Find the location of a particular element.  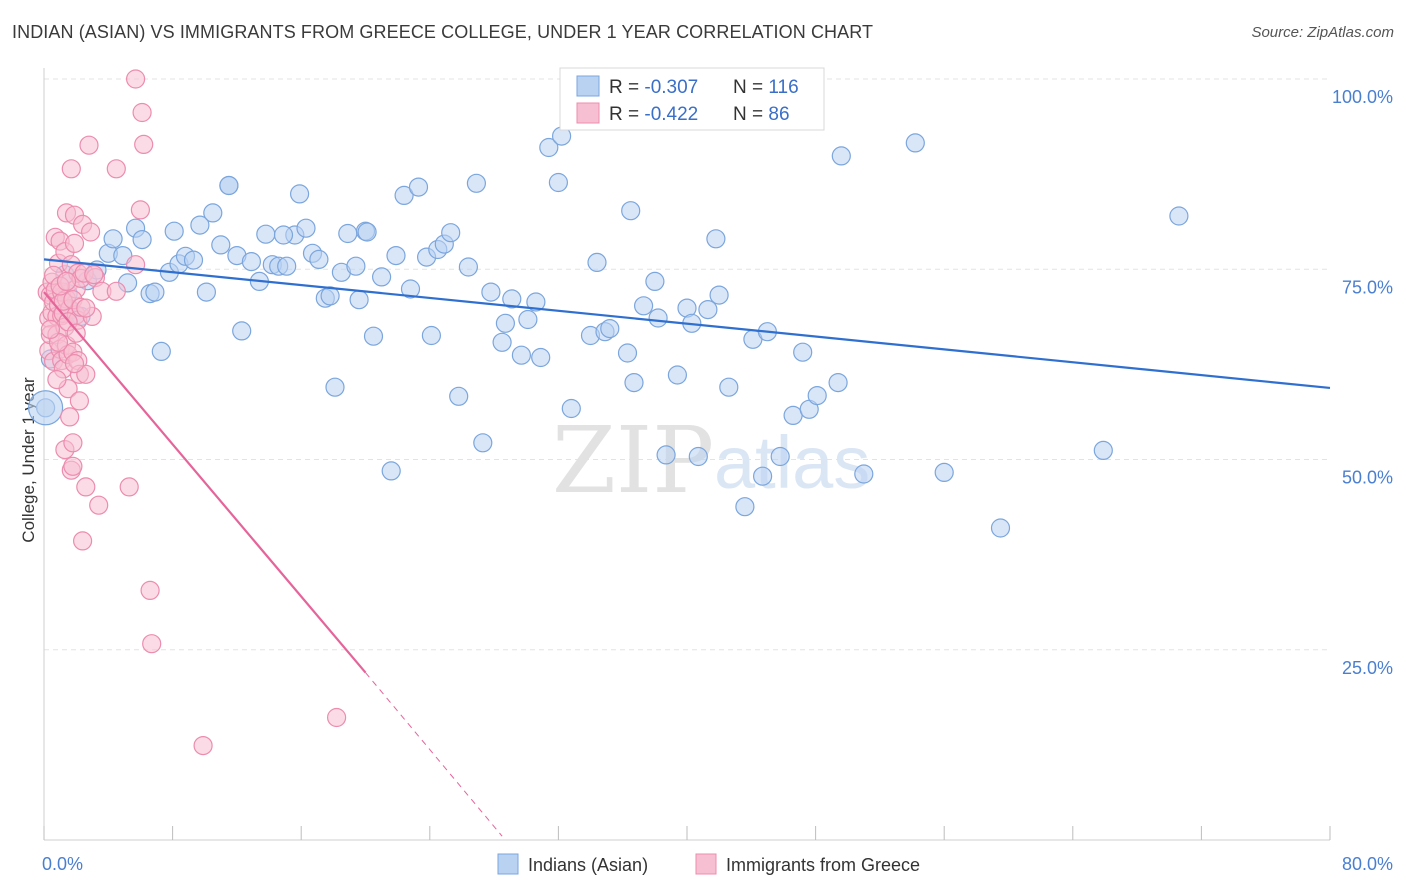

svg-text: N = 116 is located at coordinates (766, 87).